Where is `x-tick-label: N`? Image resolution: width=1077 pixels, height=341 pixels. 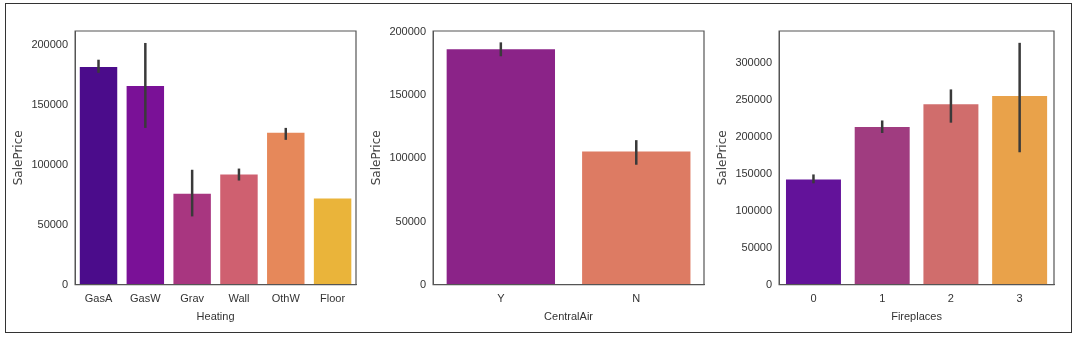
x-tick-label: N is located at coordinates (636, 298).